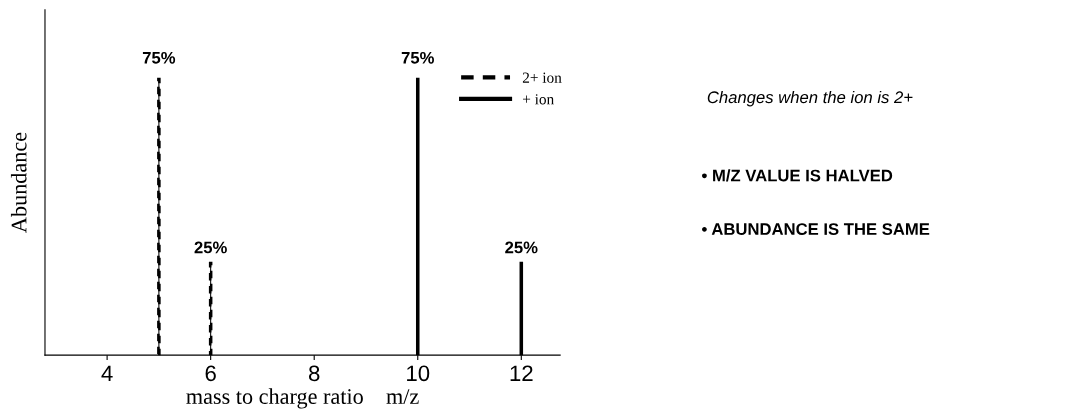 Image resolution: width=1071 pixels, height=412 pixels. Describe the element at coordinates (538, 99) in the screenshot. I see `legend-label: + ion` at that location.